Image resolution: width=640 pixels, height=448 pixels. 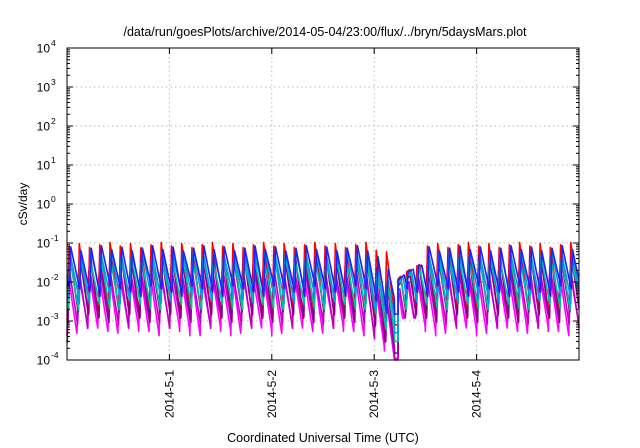 What do you see at coordinates (53, 82) in the screenshot?
I see `y-tick-label-exponent: 3` at bounding box center [53, 82].